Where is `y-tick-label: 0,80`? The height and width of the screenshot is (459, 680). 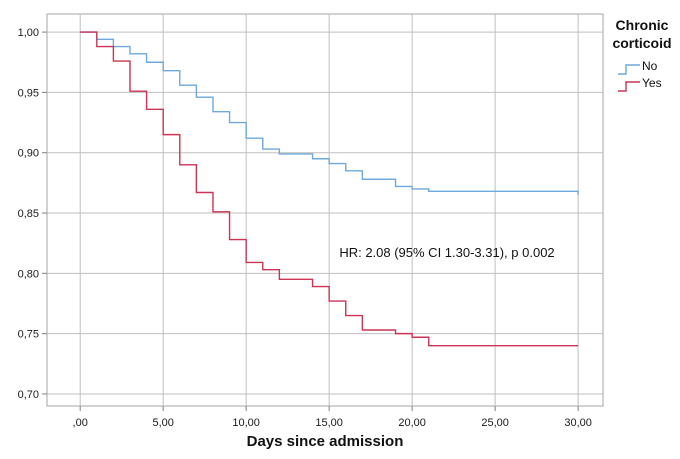
y-tick-label: 0,80 is located at coordinates (28, 274).